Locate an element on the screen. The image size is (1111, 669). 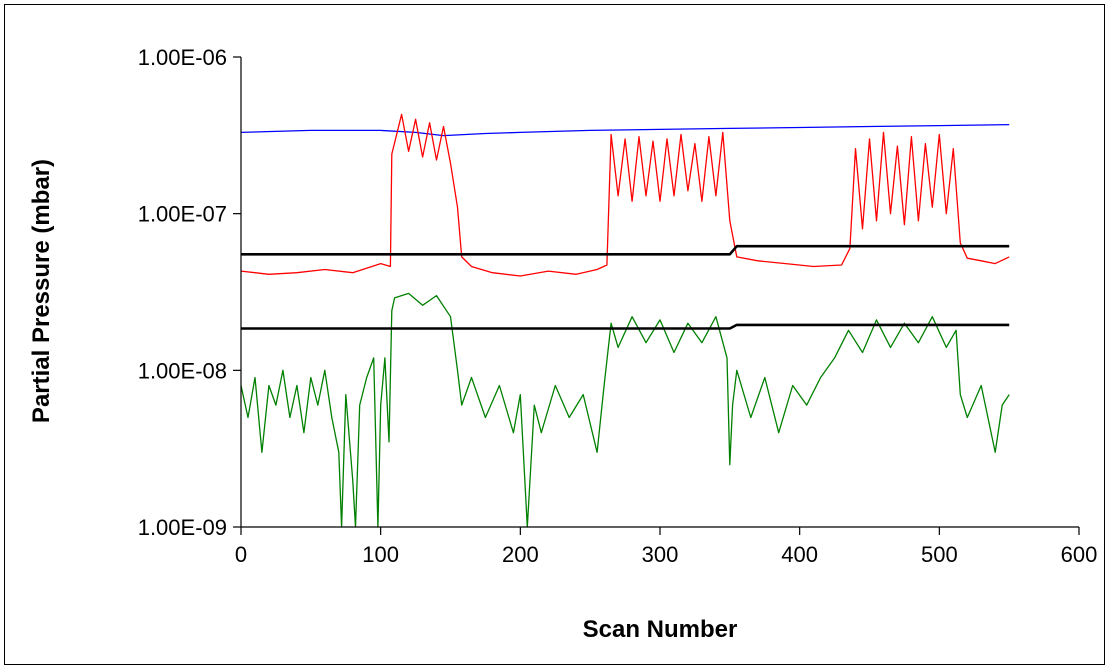
y-tick-label: 1.00E-06 is located at coordinates (182, 57).